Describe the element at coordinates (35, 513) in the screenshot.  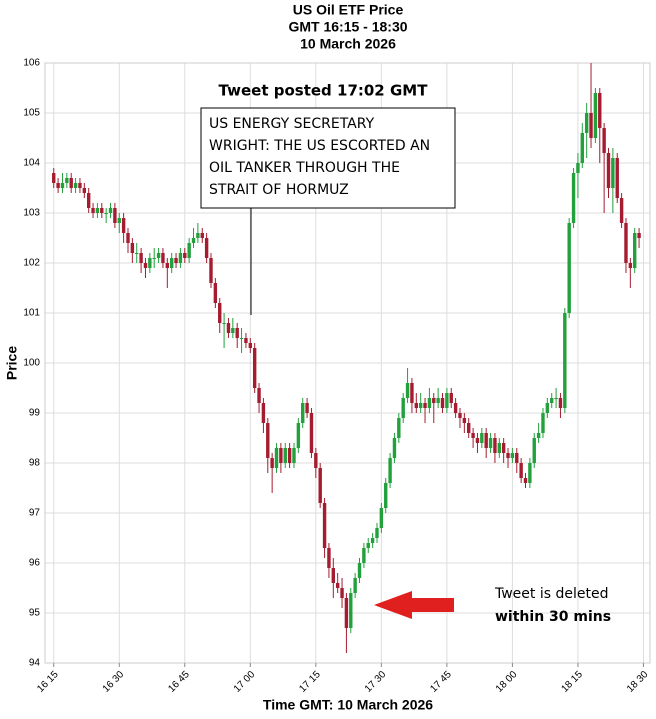
I see `y-tick-label: 97` at that location.